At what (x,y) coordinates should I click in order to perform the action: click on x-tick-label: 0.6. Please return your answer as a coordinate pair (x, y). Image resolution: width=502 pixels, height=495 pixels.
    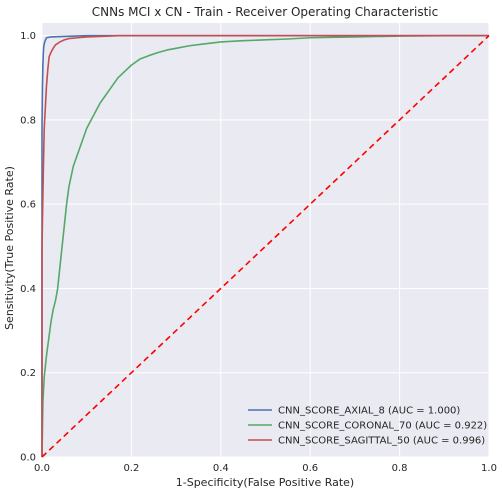
    Looking at the image, I should click on (310, 468).